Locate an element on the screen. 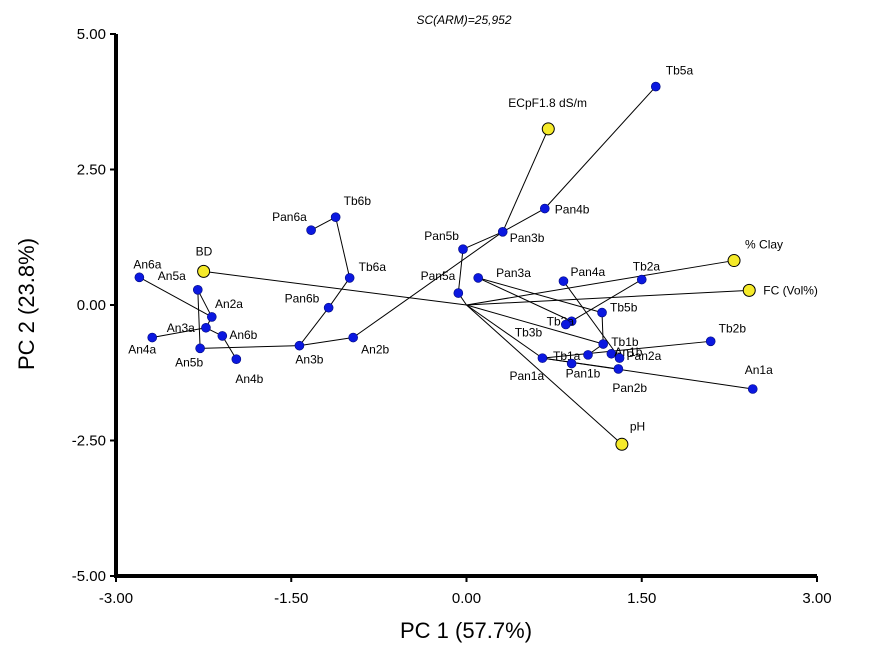 This screenshot has width=893, height=645. variable-label: pH is located at coordinates (637, 426).